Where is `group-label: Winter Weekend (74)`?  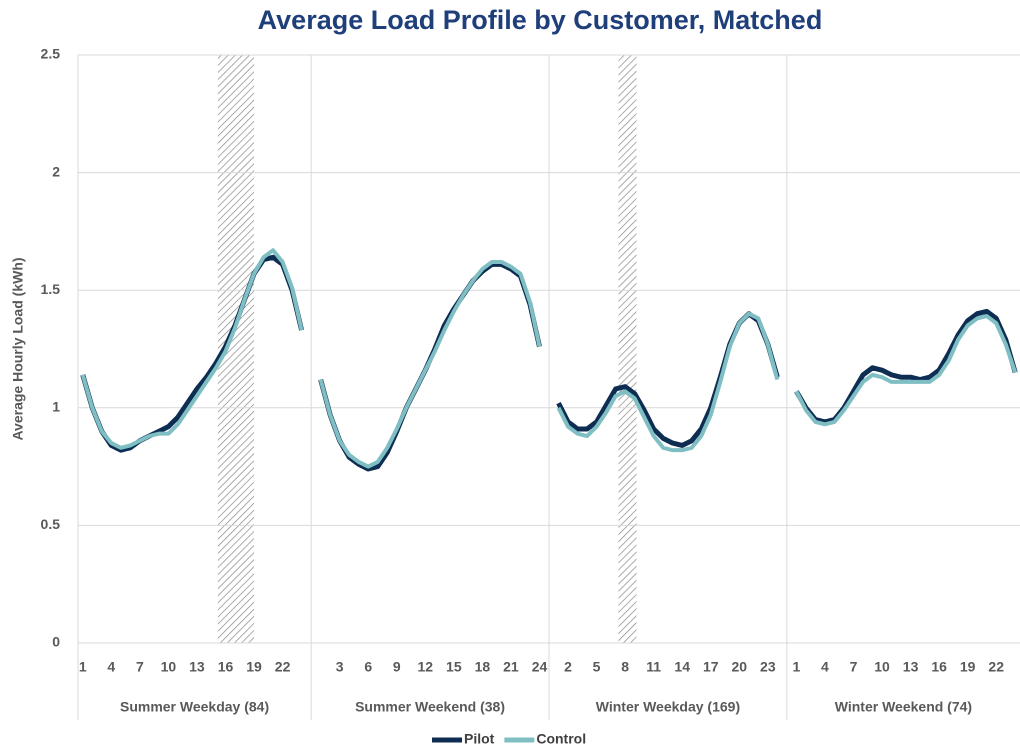
group-label: Winter Weekend (74) is located at coordinates (903, 707).